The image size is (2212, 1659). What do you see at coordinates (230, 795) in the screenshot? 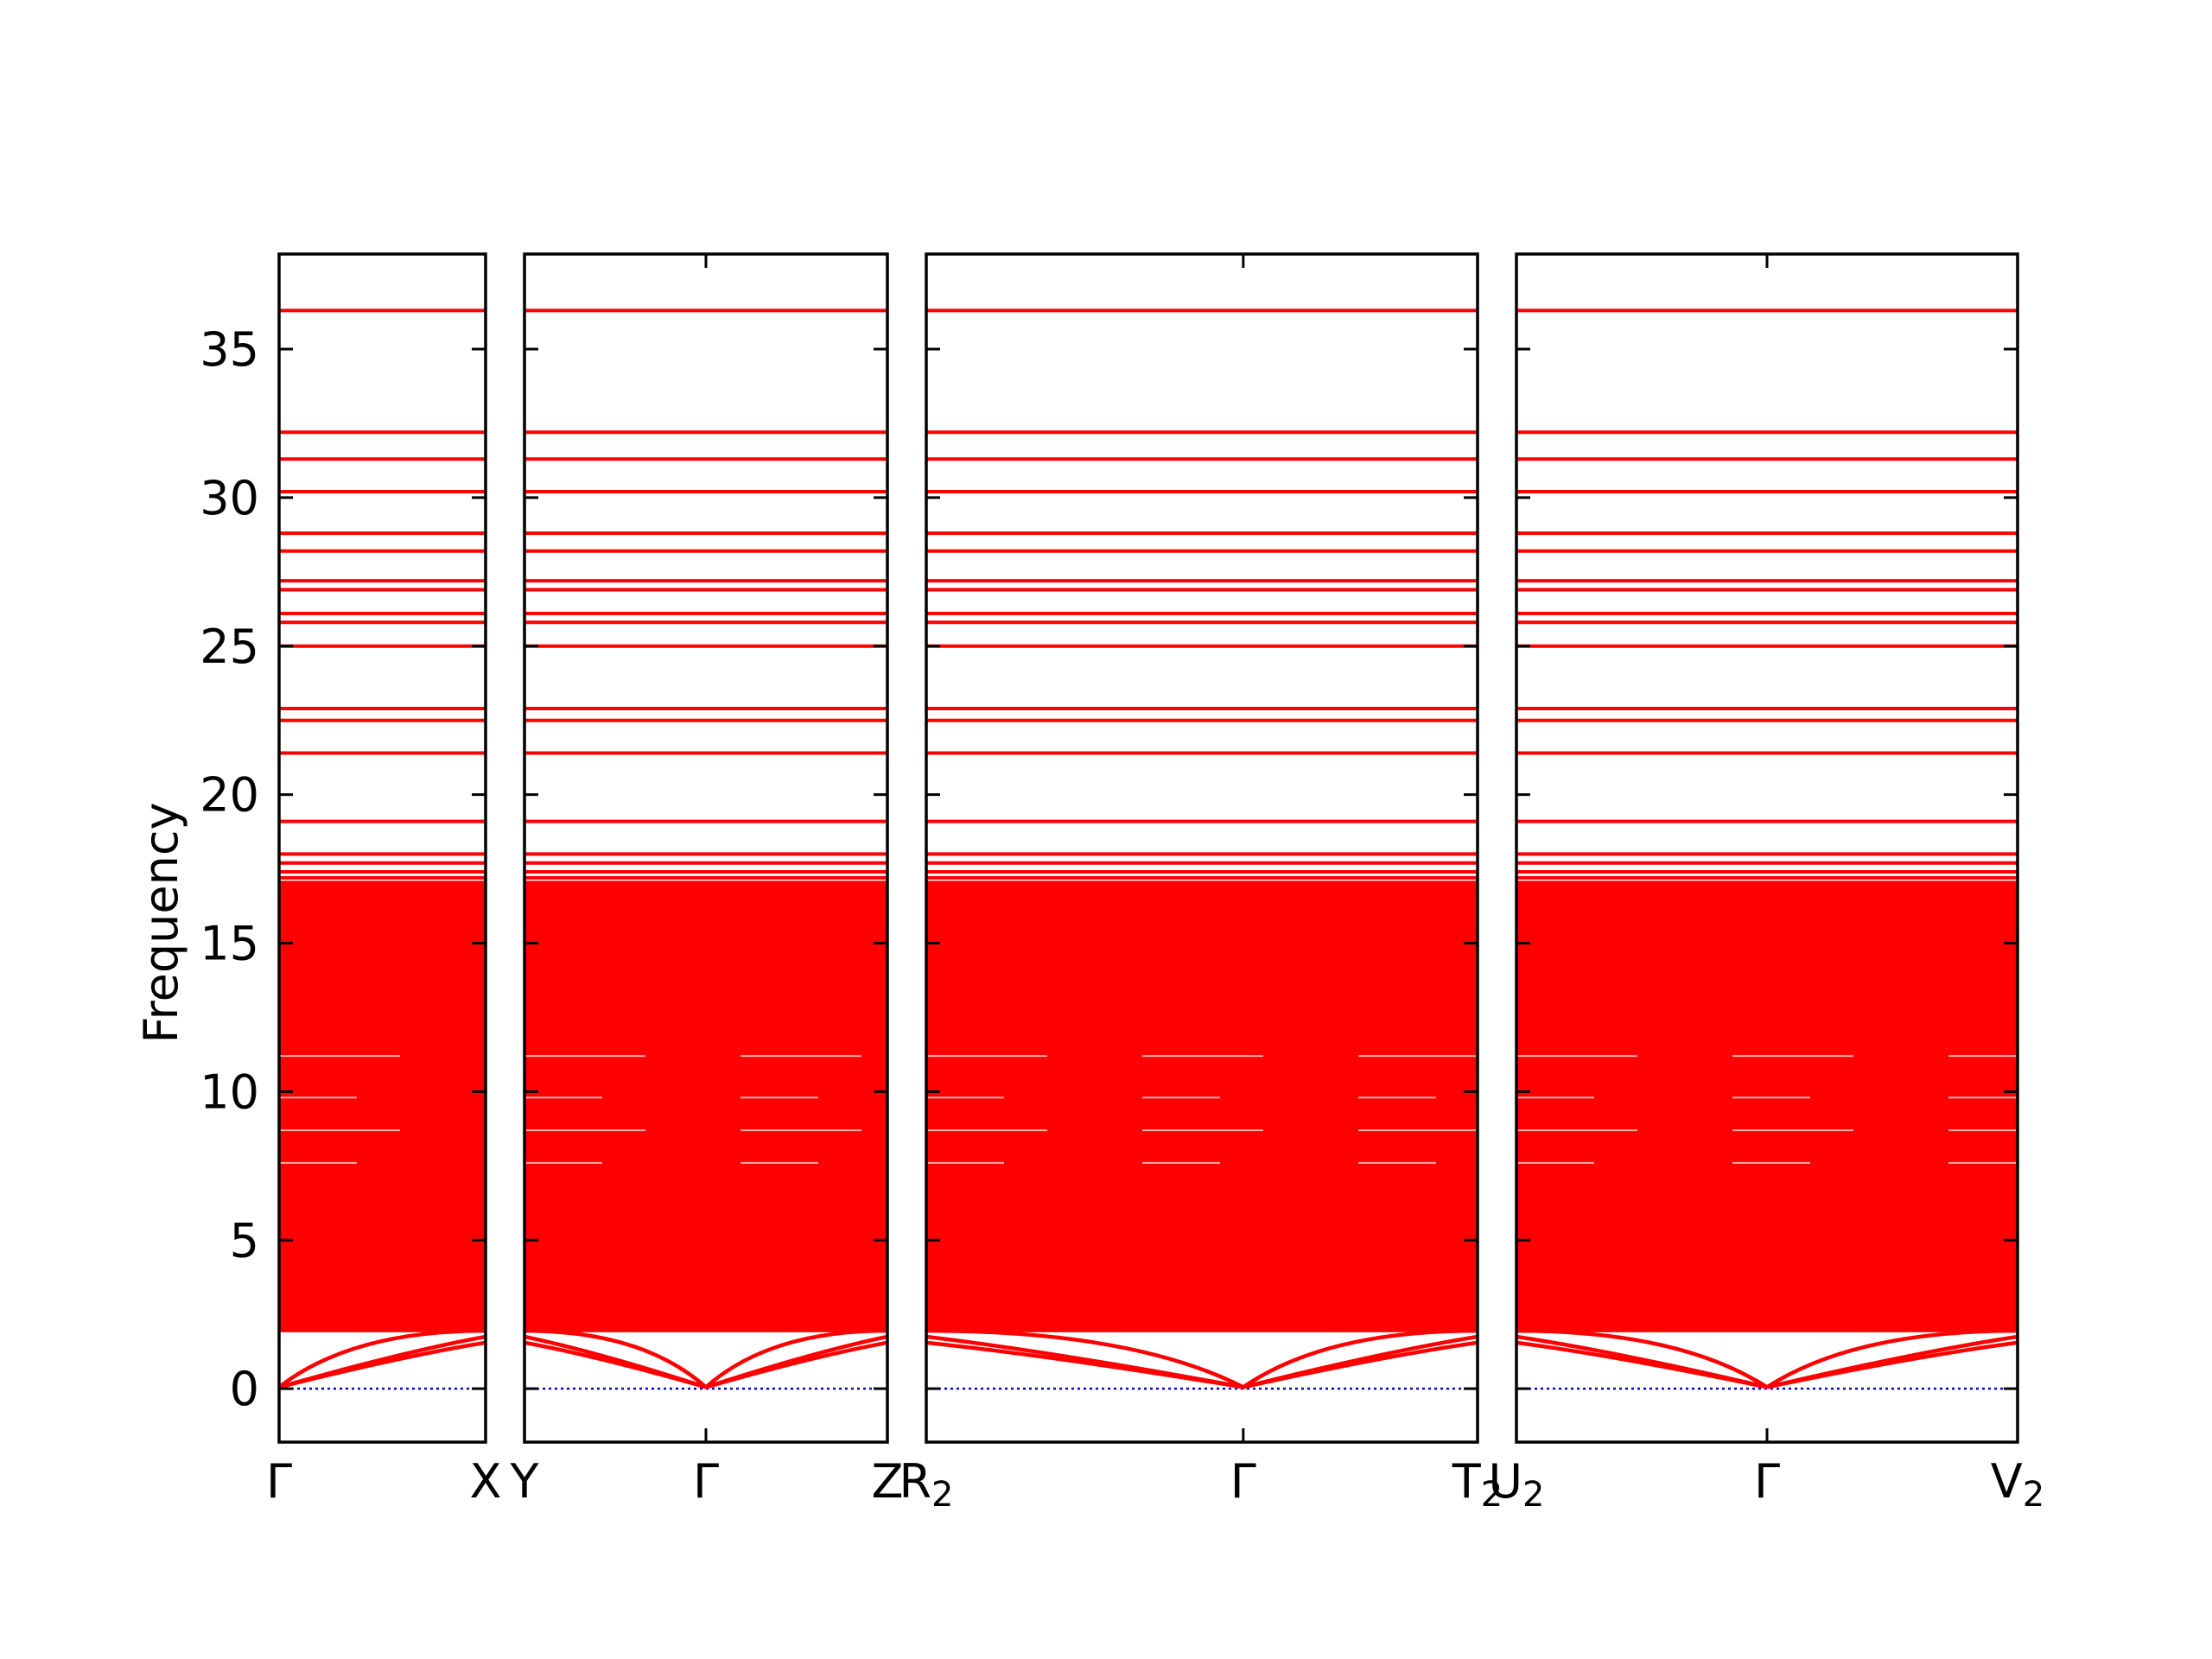
I see `y-tick-label: 20` at bounding box center [230, 795].